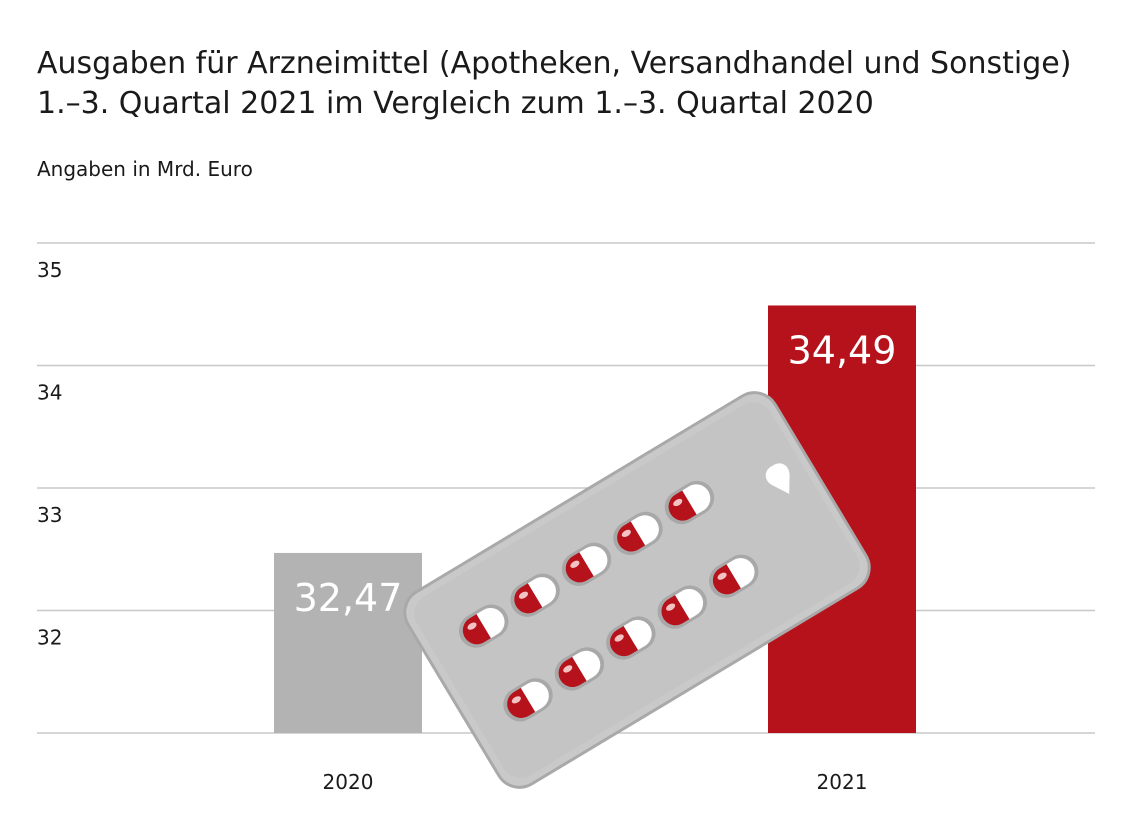 This screenshot has width=1128, height=833. Describe the element at coordinates (348, 598) in the screenshot. I see `data-label-2020: 32,47` at that location.